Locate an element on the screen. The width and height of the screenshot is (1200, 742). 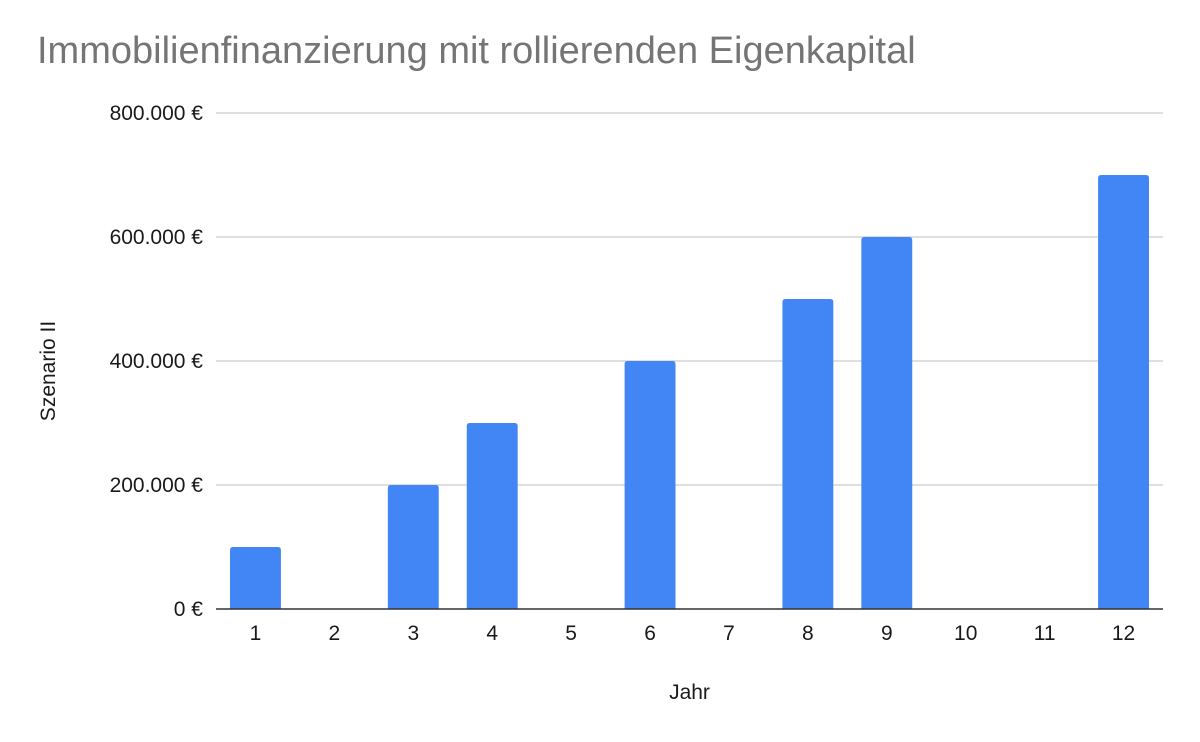
x-tick-label: 7 is located at coordinates (729, 633).